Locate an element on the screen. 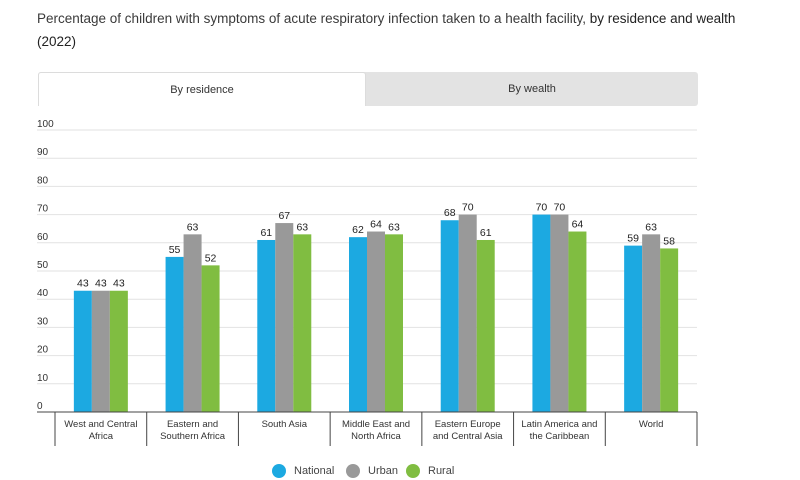  data-label: 59 is located at coordinates (633, 239).